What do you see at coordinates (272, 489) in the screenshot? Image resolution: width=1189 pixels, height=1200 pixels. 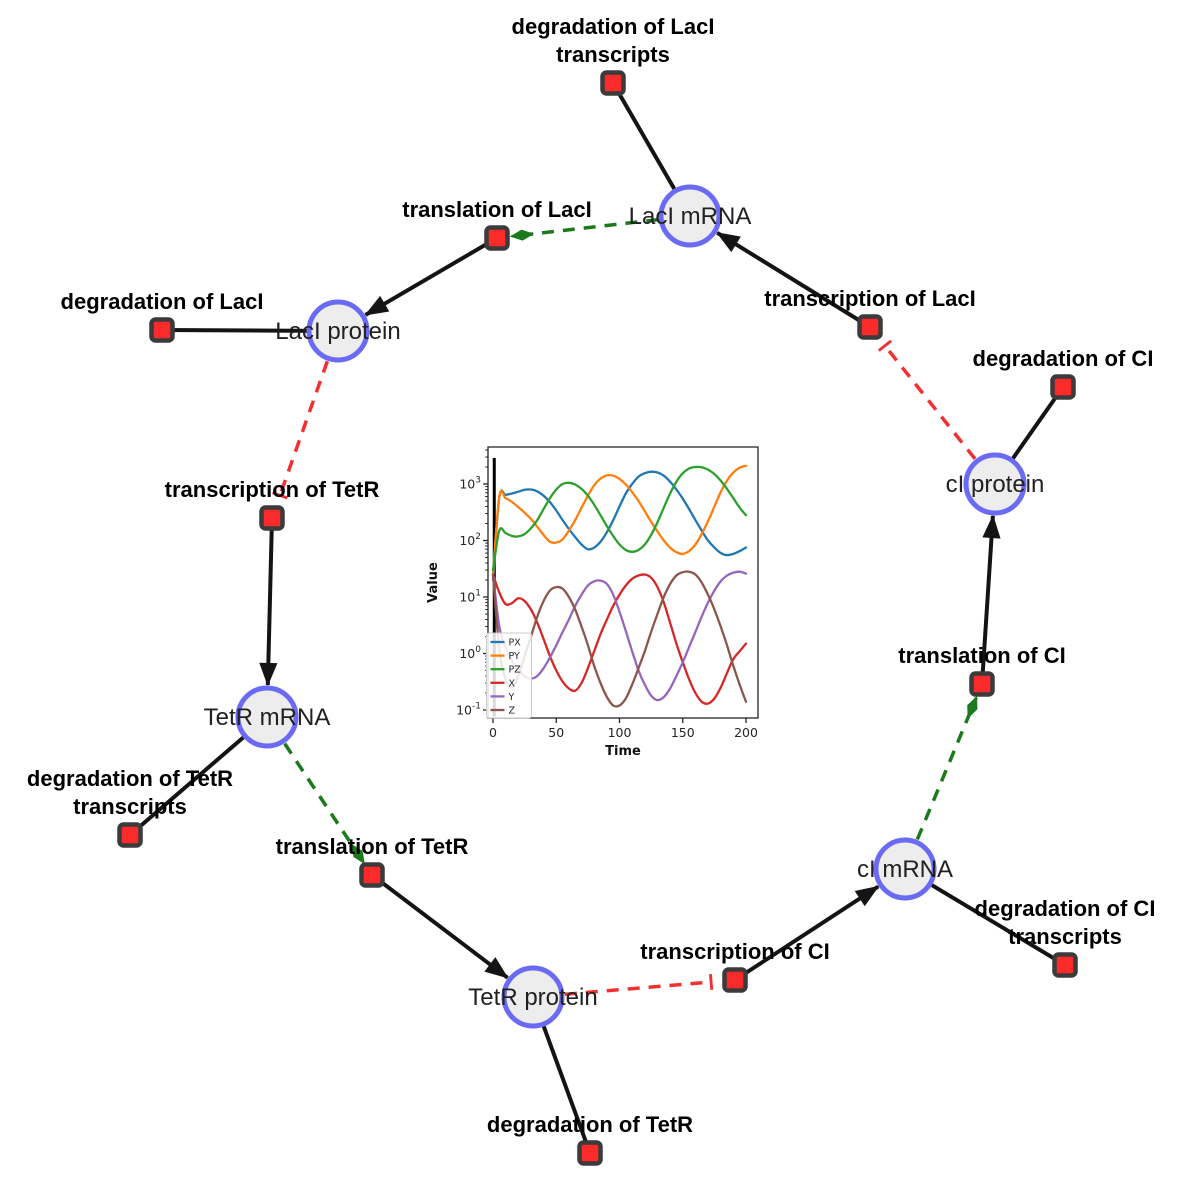 I see `reaction-label-txn_tetr: transcription of TetR` at bounding box center [272, 489].